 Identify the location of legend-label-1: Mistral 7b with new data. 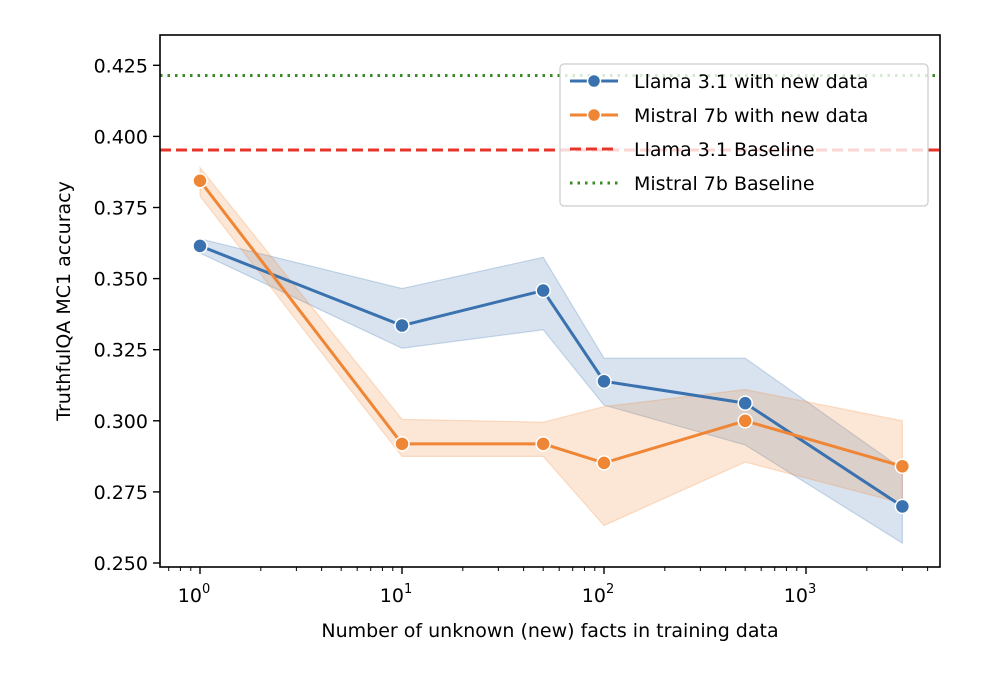
(751, 116).